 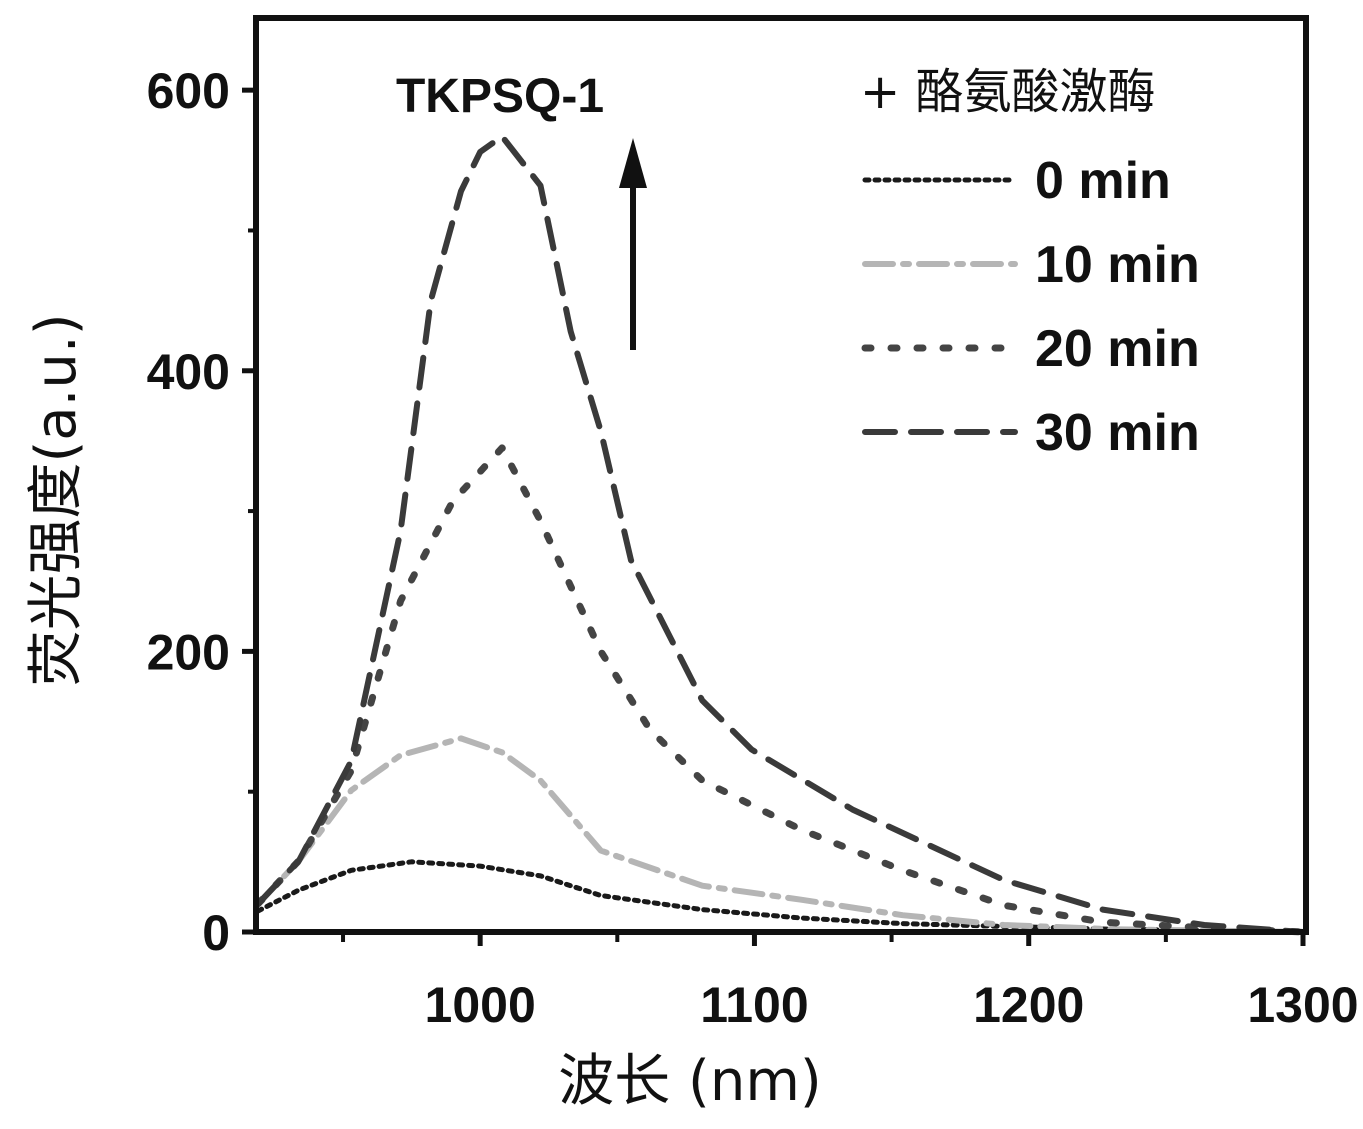 I want to click on x-tick-label: 1300, so click(x=1302, y=1005).